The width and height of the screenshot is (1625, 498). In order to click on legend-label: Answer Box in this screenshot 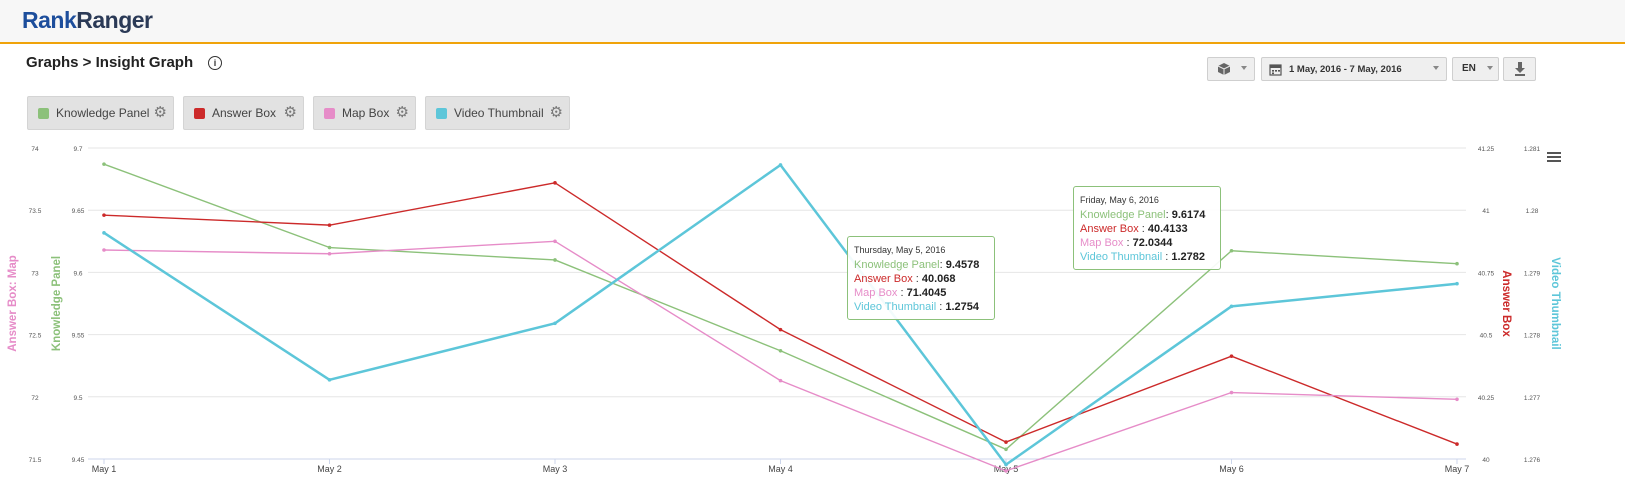, I will do `click(244, 113)`.